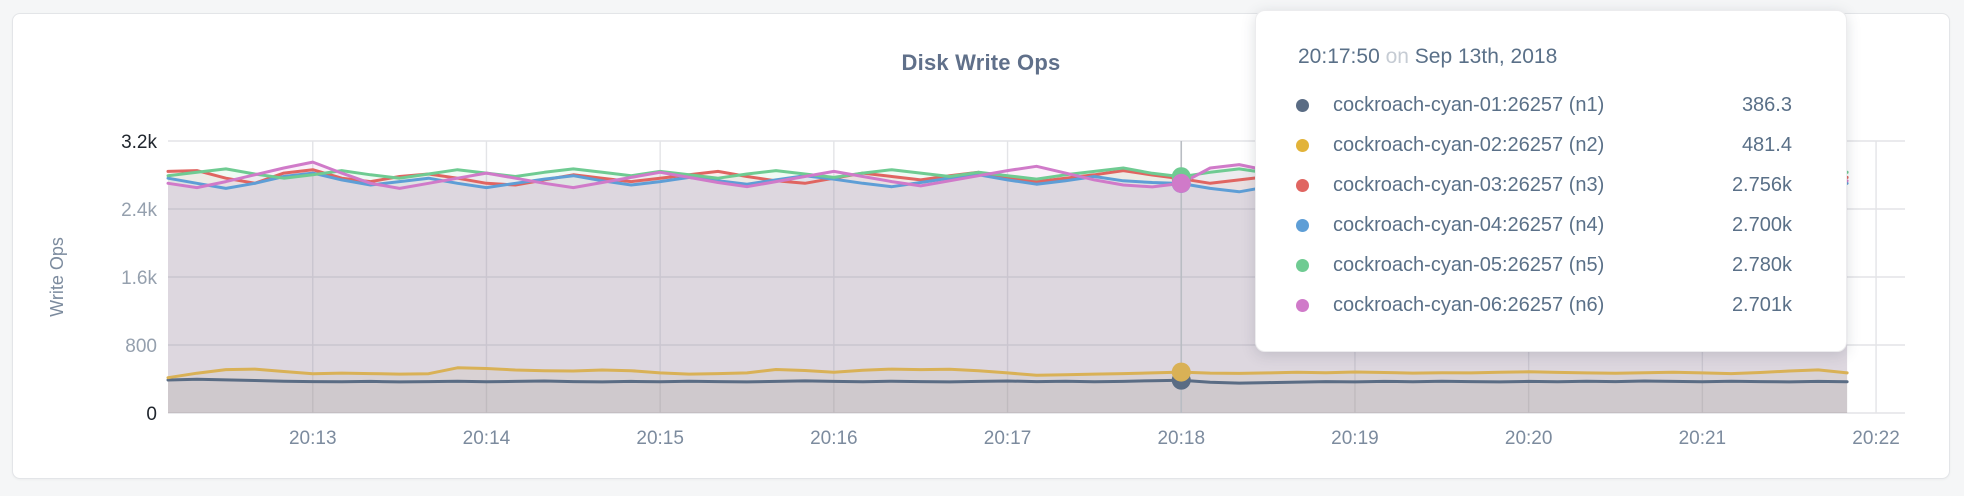 This screenshot has width=1964, height=496. What do you see at coordinates (1529, 438) in the screenshot?
I see `x-axis-tick-label: 20:20` at bounding box center [1529, 438].